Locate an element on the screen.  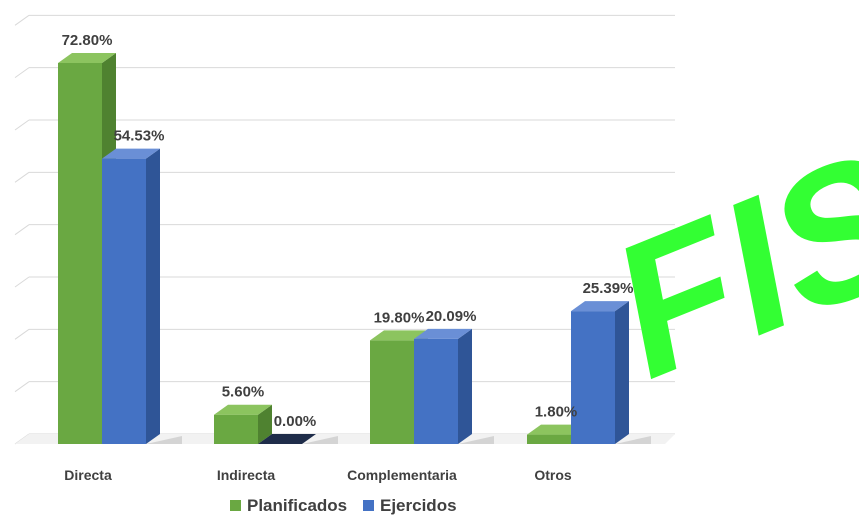
data-label: 25.39% is located at coordinates (608, 288).